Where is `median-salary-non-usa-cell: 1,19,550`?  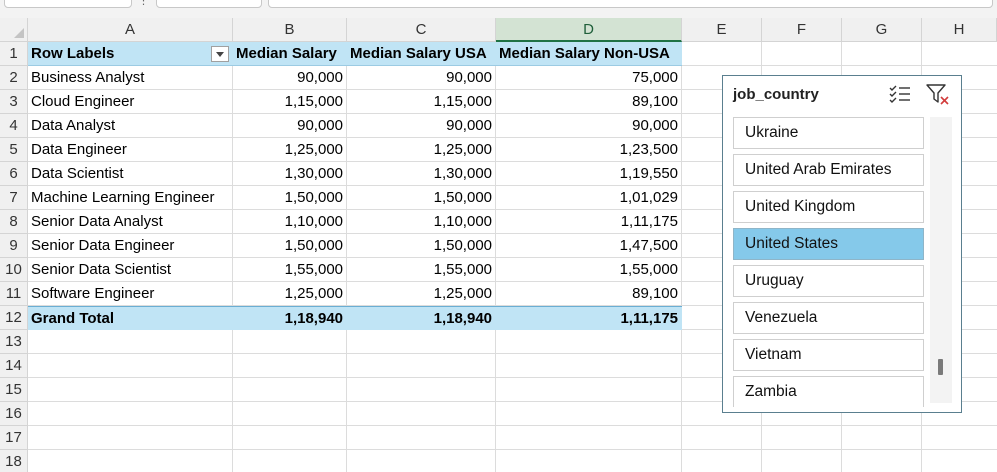 median-salary-non-usa-cell: 1,19,550 is located at coordinates (648, 173).